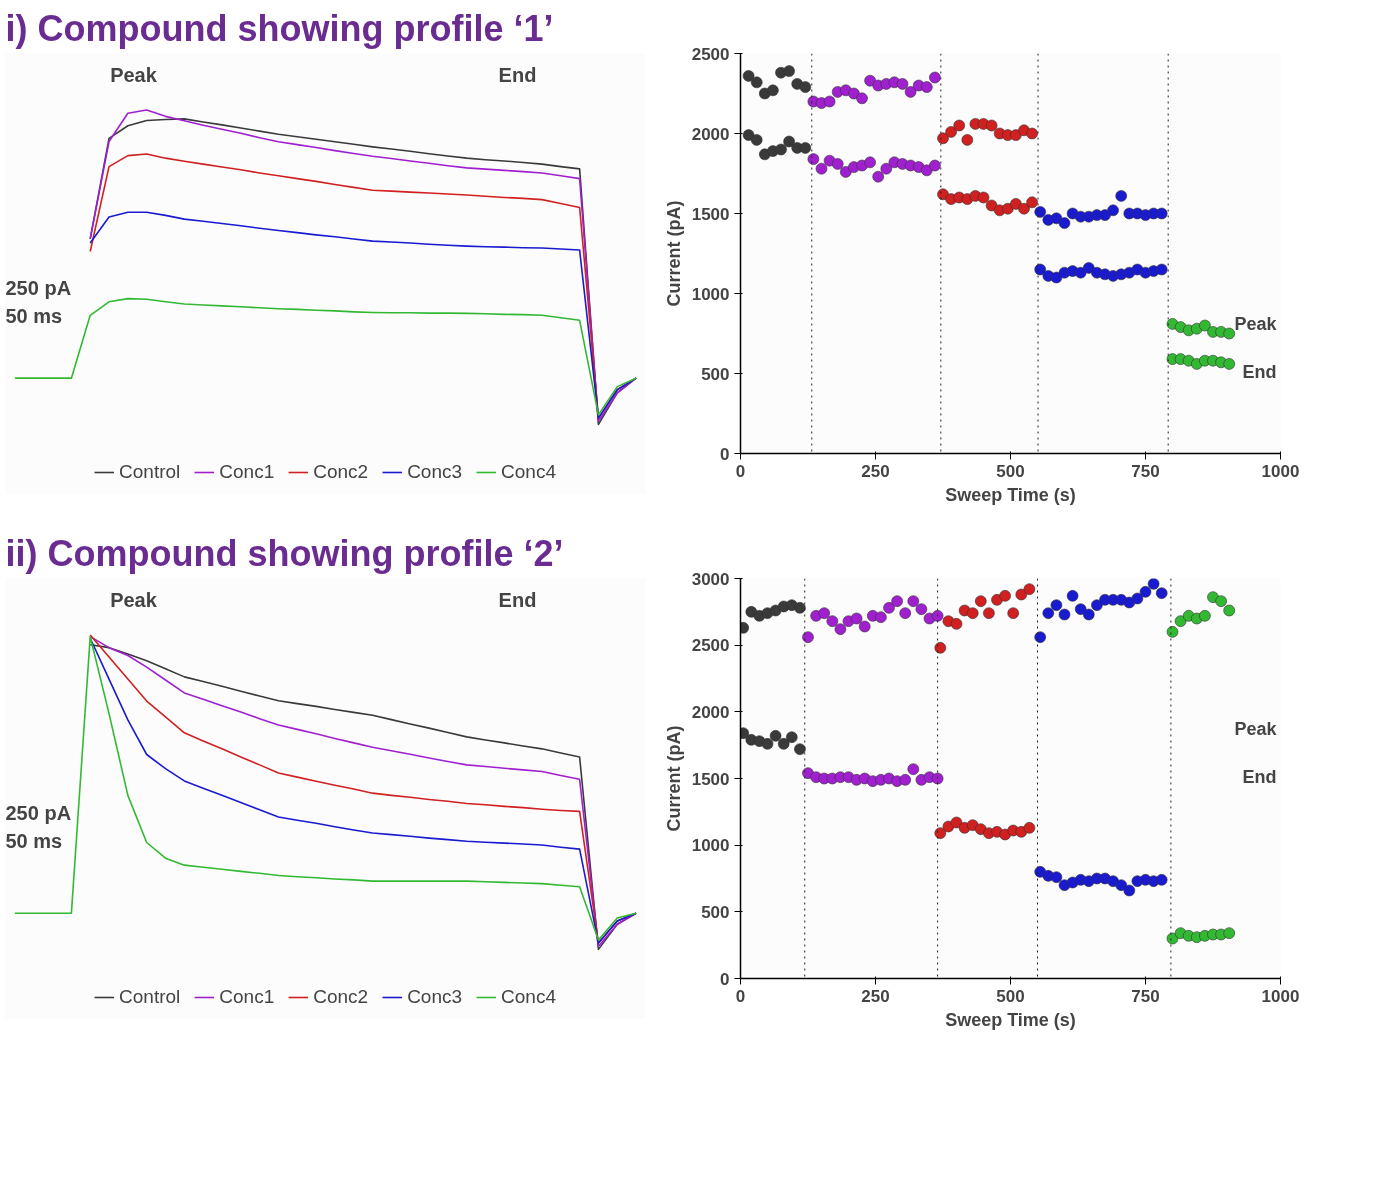 This screenshot has height=1202, width=1392. I want to click on chart-title: i) Compound showing profile ‘1’, so click(279, 28).